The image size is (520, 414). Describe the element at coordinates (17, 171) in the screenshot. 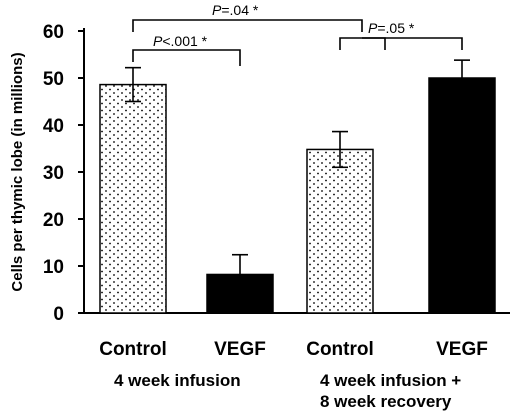

I see `y-axis-label: Cells per thymic lobe (in millions)` at that location.